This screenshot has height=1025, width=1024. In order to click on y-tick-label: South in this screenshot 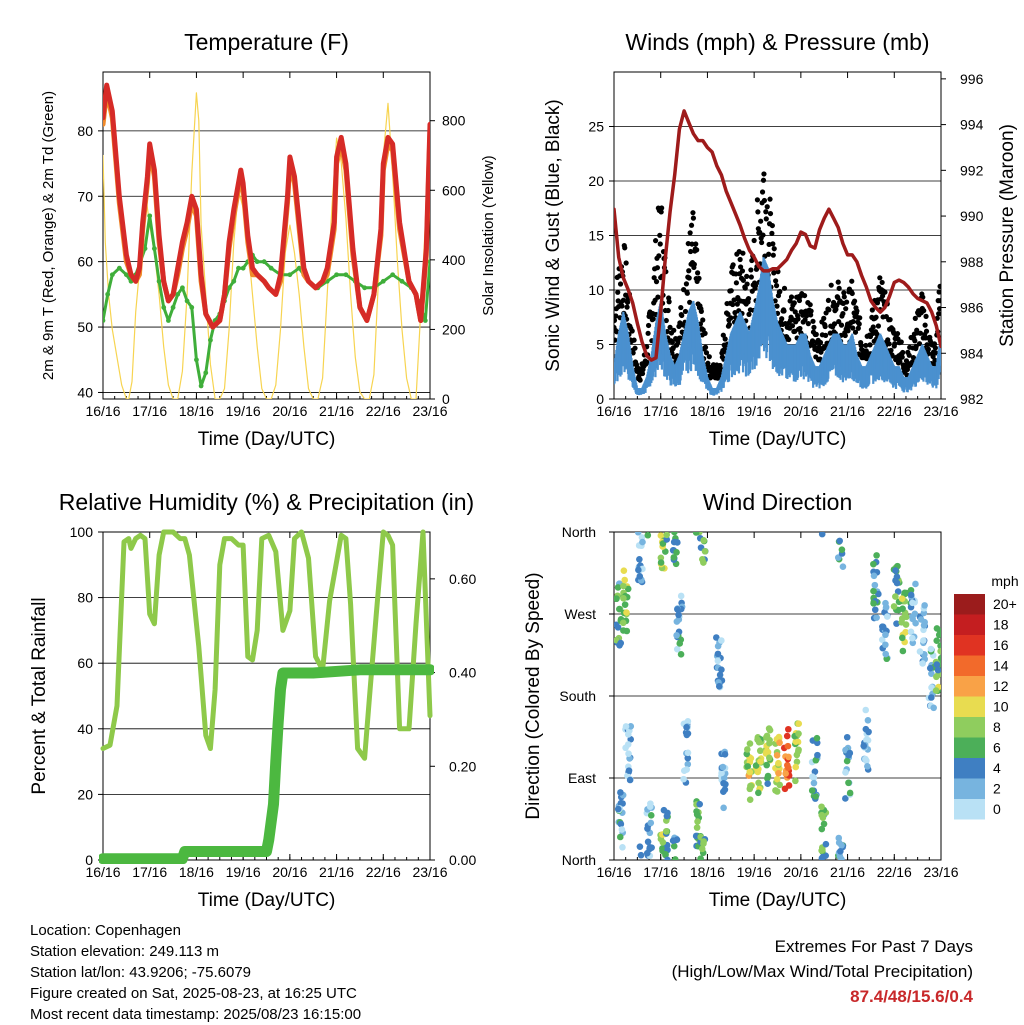, I will do `click(577, 696)`.